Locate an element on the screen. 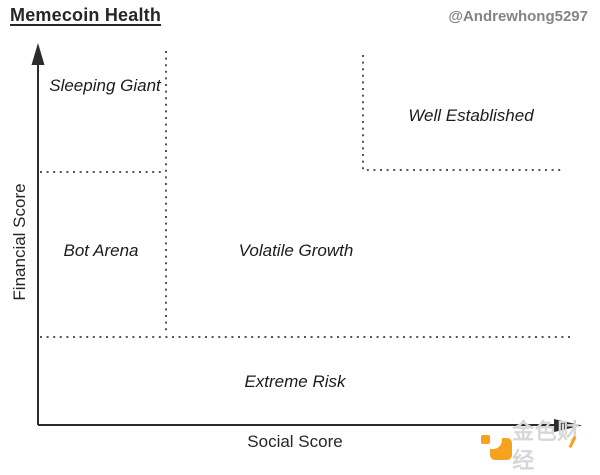 This screenshot has height=475, width=600. region-label-extreme-risk: Extreme Risk is located at coordinates (295, 381).